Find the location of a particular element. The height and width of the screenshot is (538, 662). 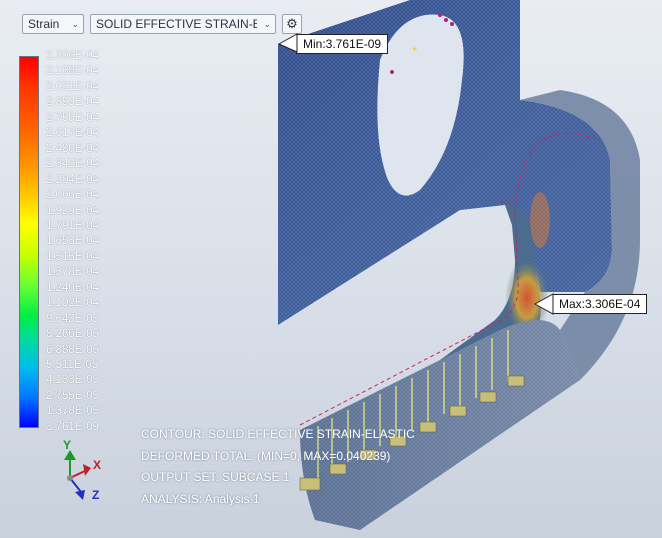

legend-value-label: 1.378E-05 is located at coordinates (73, 411).